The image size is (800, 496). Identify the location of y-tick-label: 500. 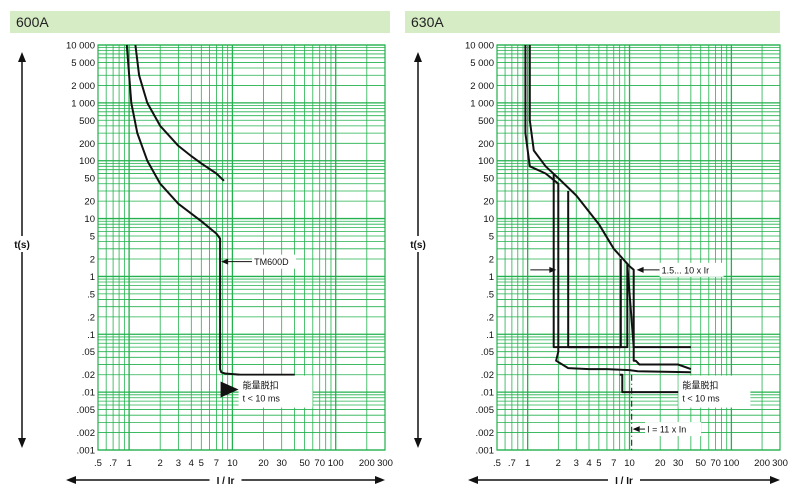
(486, 121).